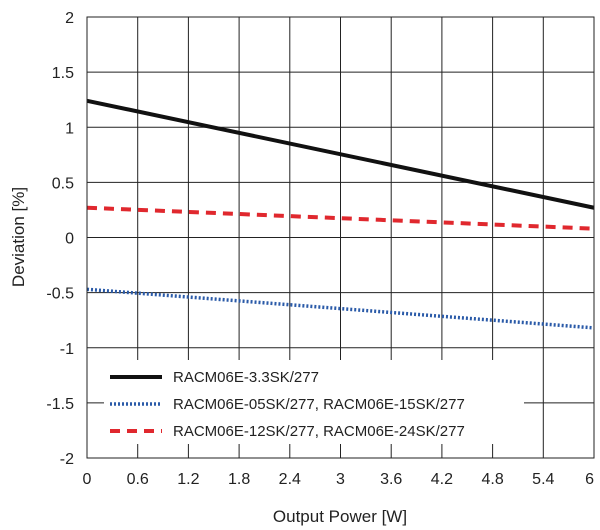 This screenshot has height=530, width=600. Describe the element at coordinates (589, 479) in the screenshot. I see `x-tick-label: 6` at that location.